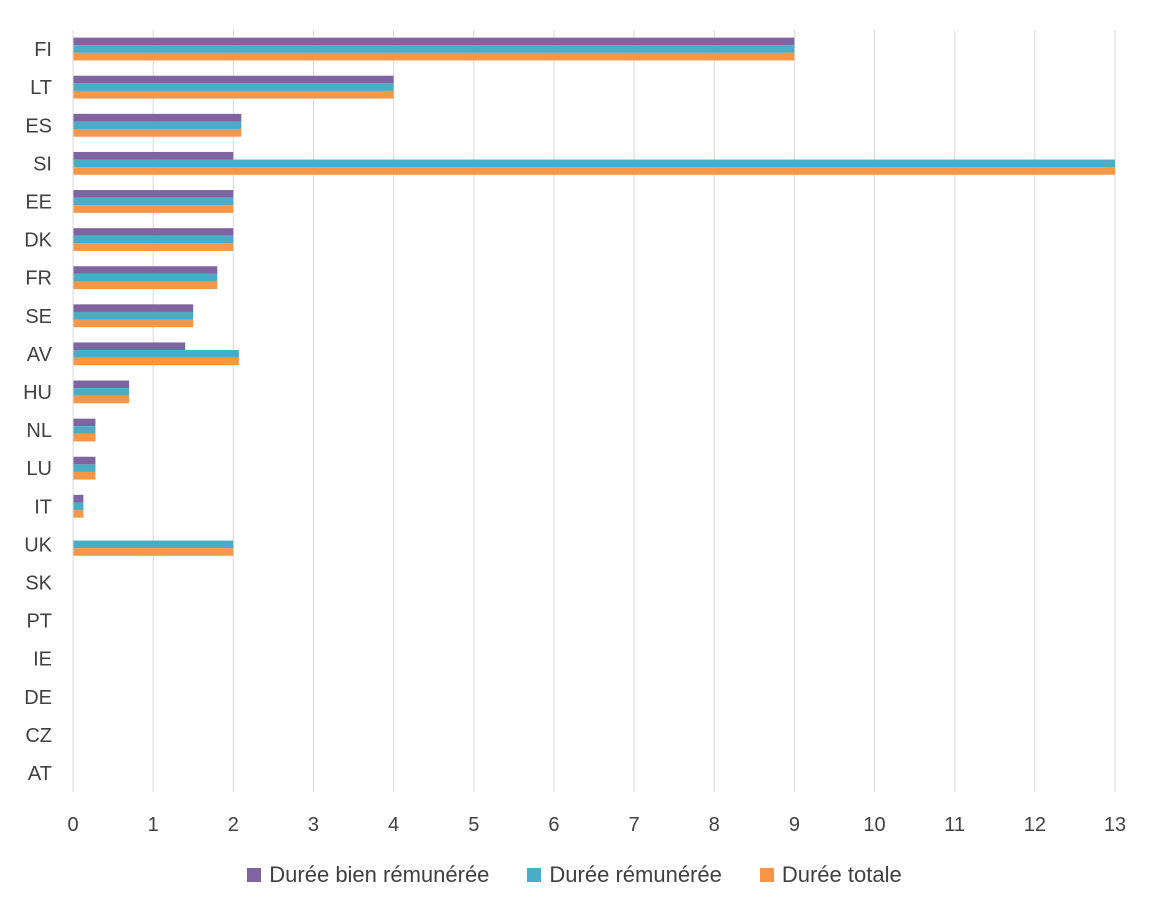  What do you see at coordinates (233, 825) in the screenshot?
I see `x-tick-label-2: 2` at bounding box center [233, 825].